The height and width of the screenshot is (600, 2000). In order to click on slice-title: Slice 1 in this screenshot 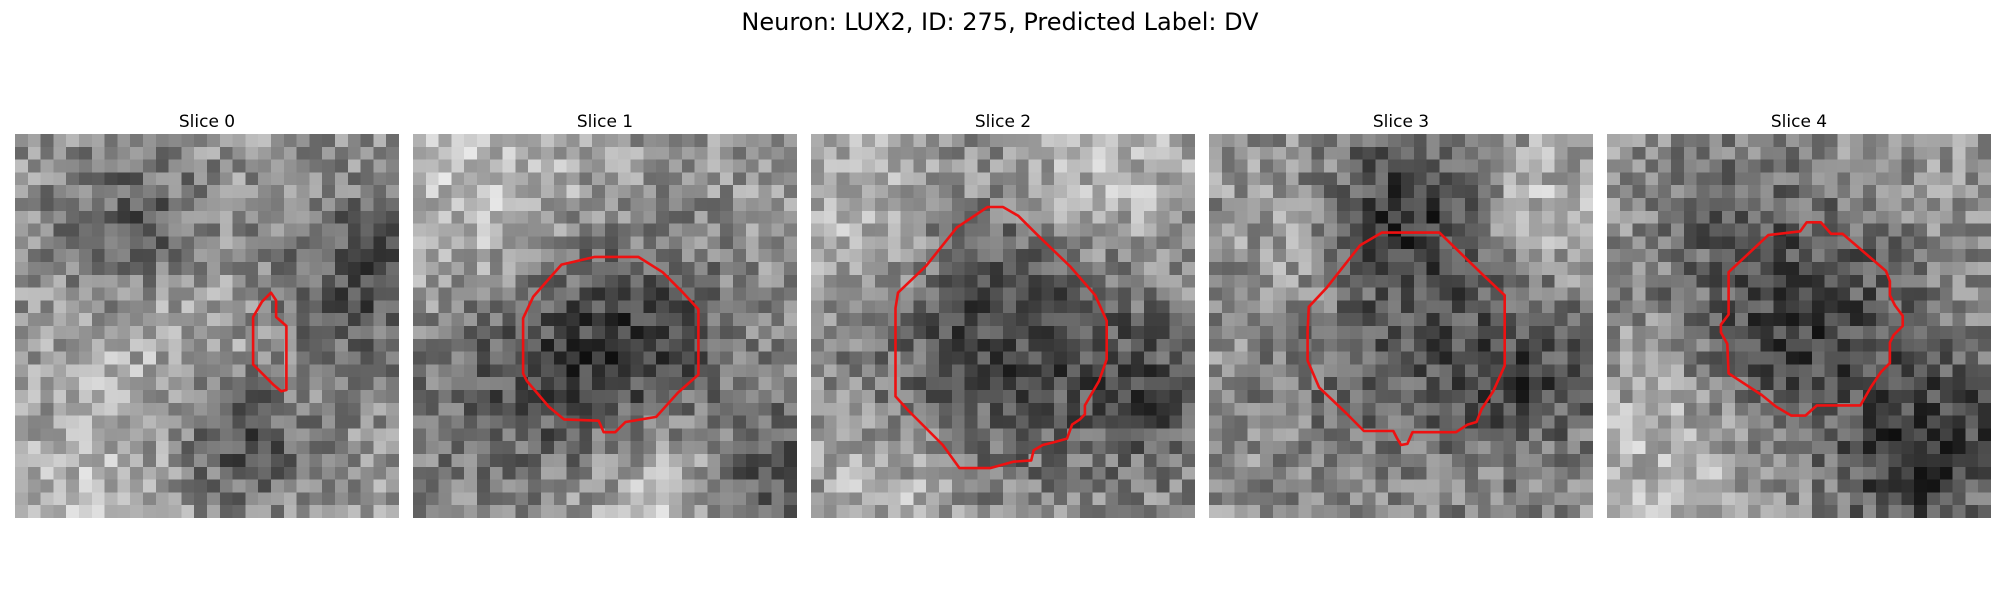, I will do `click(605, 122)`.